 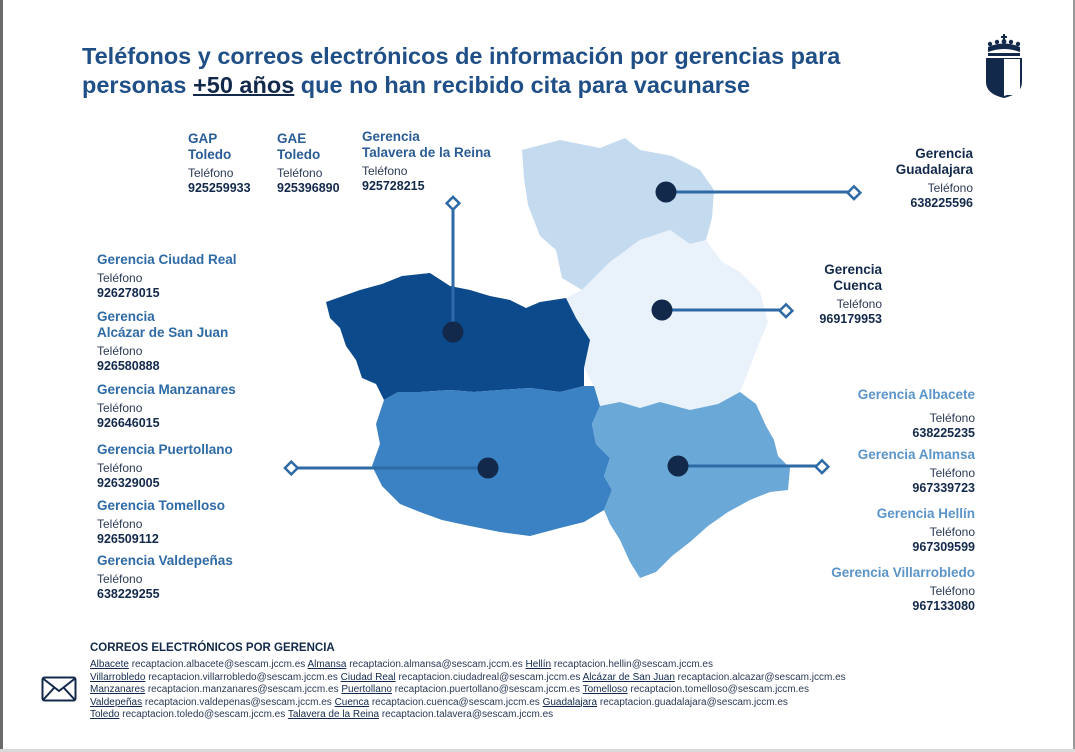 What do you see at coordinates (166, 389) in the screenshot?
I see `contact-name: Gerencia Manzanares` at bounding box center [166, 389].